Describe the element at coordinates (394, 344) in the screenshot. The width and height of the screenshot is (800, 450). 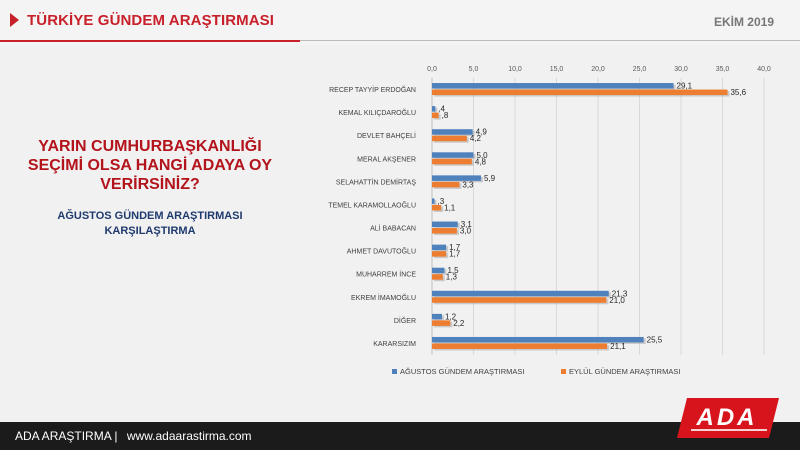
I see `category-label: KARARSIZIM` at that location.